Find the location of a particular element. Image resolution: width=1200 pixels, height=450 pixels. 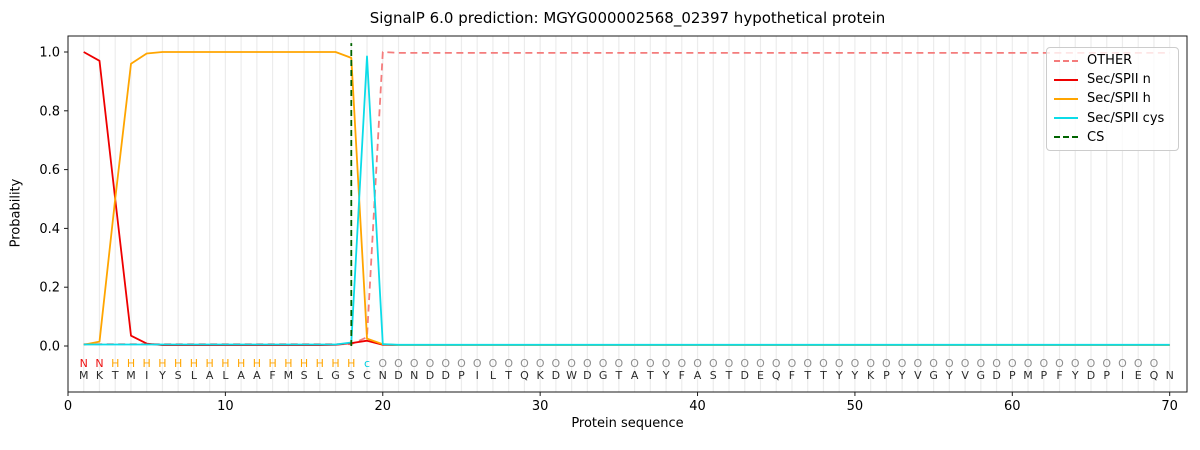

cs-line-swatch-icon is located at coordinates (1066, 137).